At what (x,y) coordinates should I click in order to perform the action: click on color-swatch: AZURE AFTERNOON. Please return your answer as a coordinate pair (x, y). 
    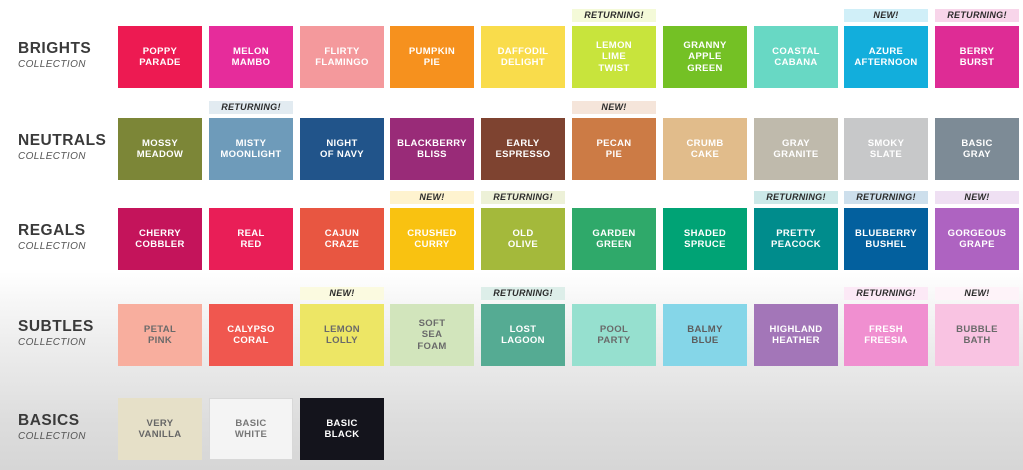
    Looking at the image, I should click on (886, 57).